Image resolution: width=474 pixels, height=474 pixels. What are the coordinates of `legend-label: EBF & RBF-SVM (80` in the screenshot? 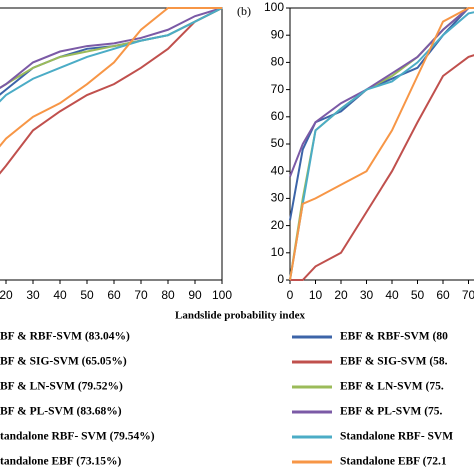 It's located at (394, 337).